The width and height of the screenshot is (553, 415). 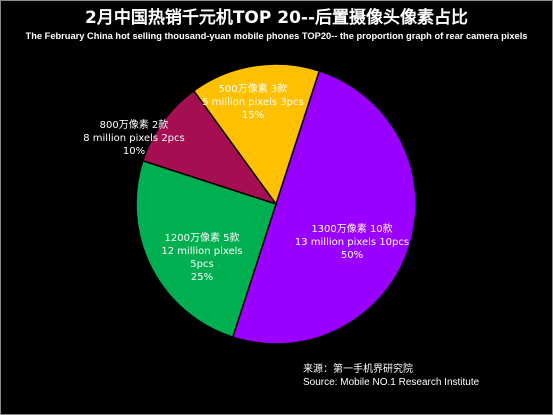 What do you see at coordinates (358, 369) in the screenshot?
I see `source-line-cn: 来源：第一手机界研究院` at bounding box center [358, 369].